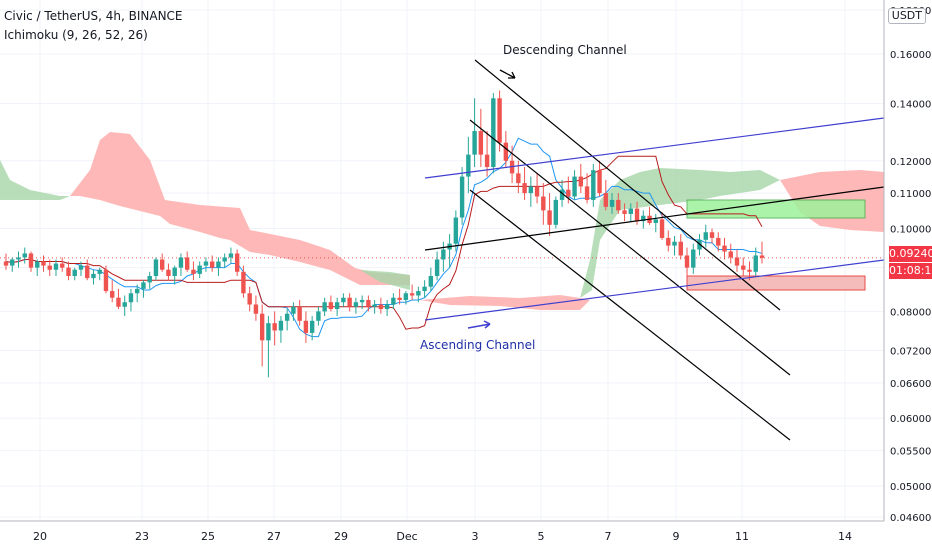 The width and height of the screenshot is (932, 550). What do you see at coordinates (910, 312) in the screenshot?
I see `y-tick-label: 0.08000` at bounding box center [910, 312].